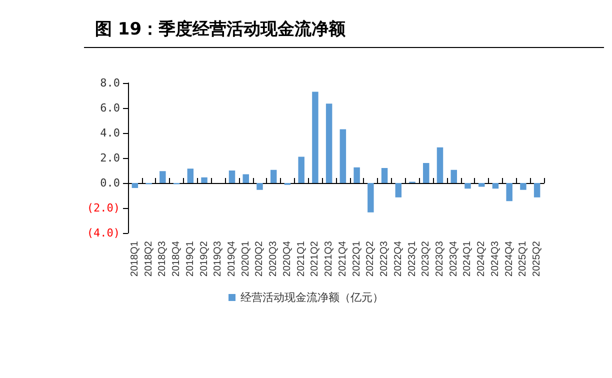 The image size is (612, 378). Describe the element at coordinates (162, 258) in the screenshot. I see `x-tick-label: 2018Q3` at that location.